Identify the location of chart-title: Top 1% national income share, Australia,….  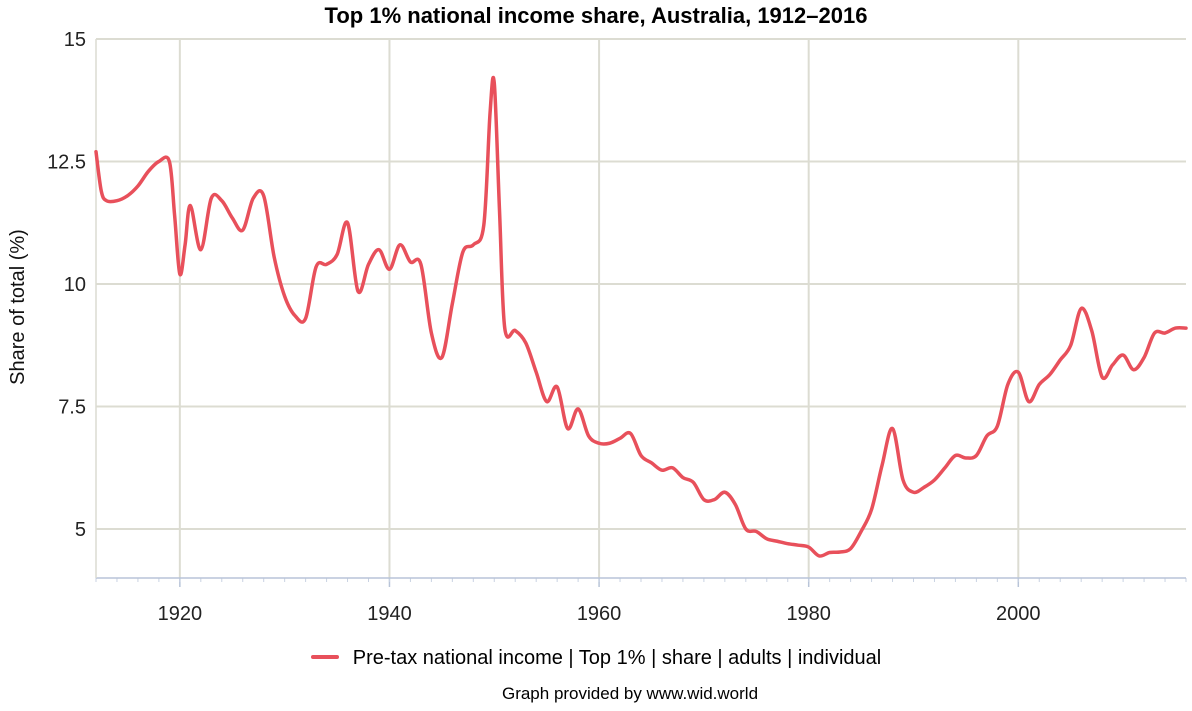
(596, 15).